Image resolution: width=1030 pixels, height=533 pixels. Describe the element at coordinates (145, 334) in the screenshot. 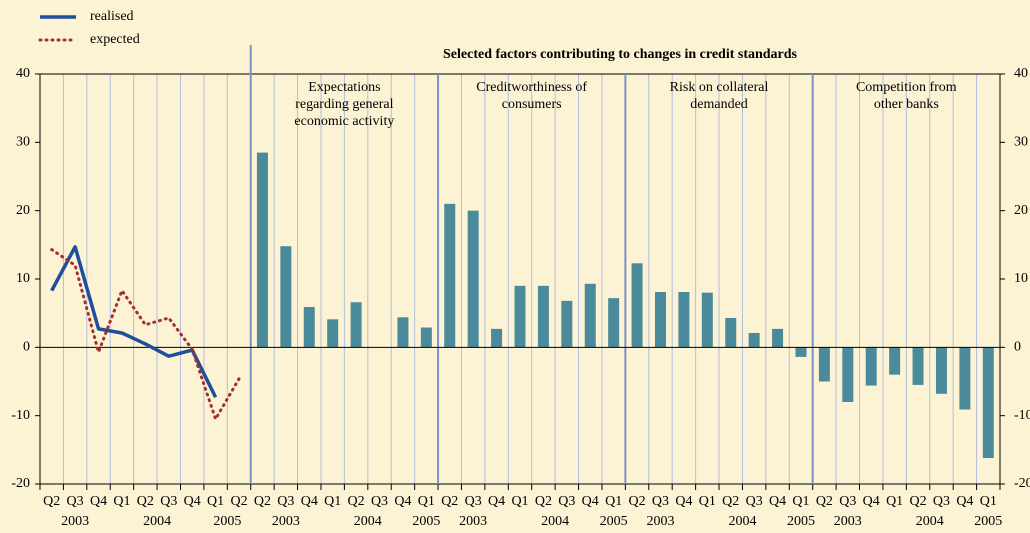

I see `series-line` at that location.